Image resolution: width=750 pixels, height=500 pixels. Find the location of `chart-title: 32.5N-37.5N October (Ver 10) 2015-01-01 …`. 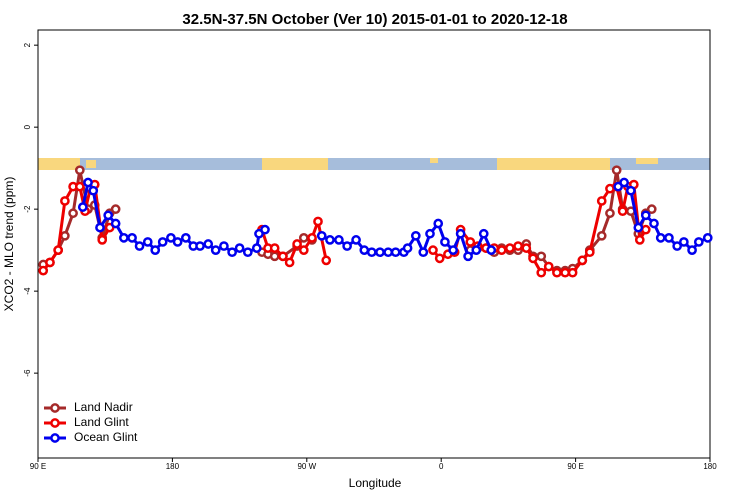

chart-title: 32.5N-37.5N October (Ver 10) 2015-01-01 … is located at coordinates (374, 19).